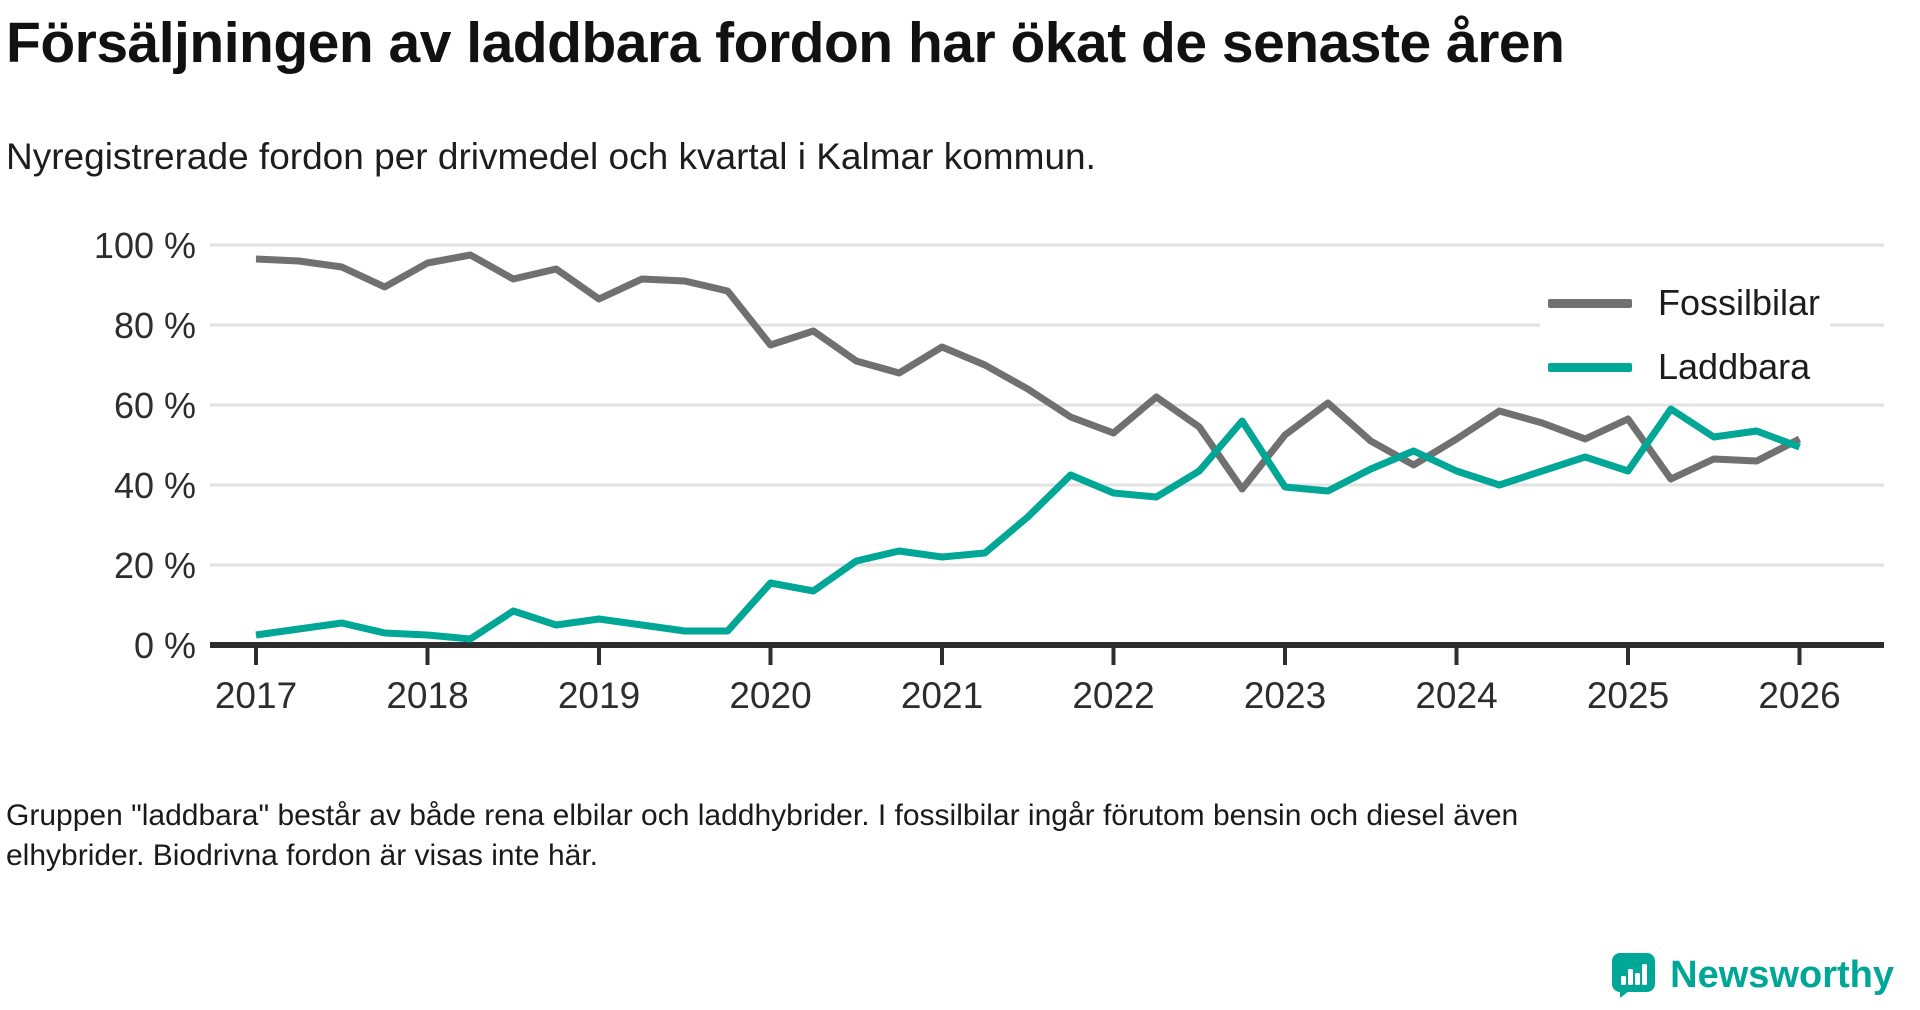  What do you see at coordinates (155, 485) in the screenshot?
I see `y-tick-label: 40 %` at bounding box center [155, 485].